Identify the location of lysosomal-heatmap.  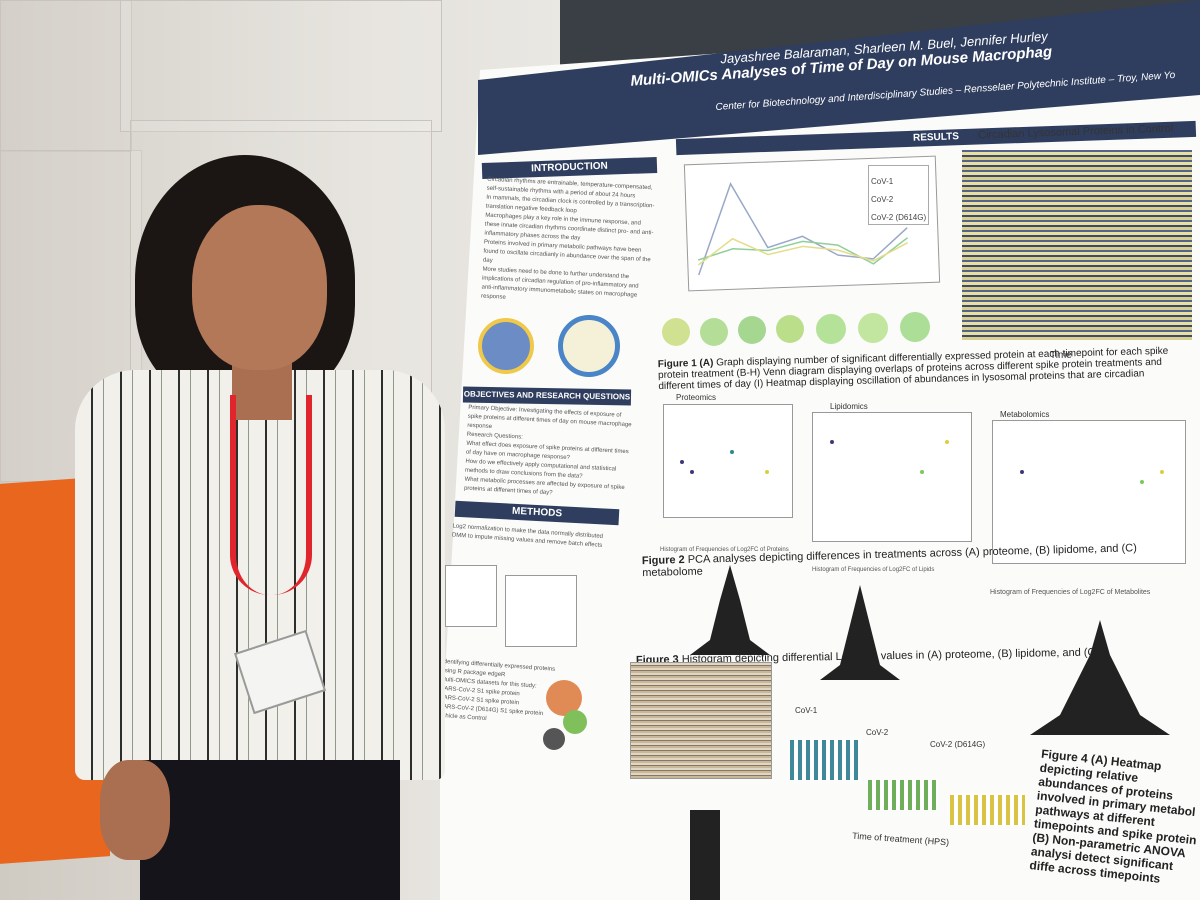
(1077, 245).